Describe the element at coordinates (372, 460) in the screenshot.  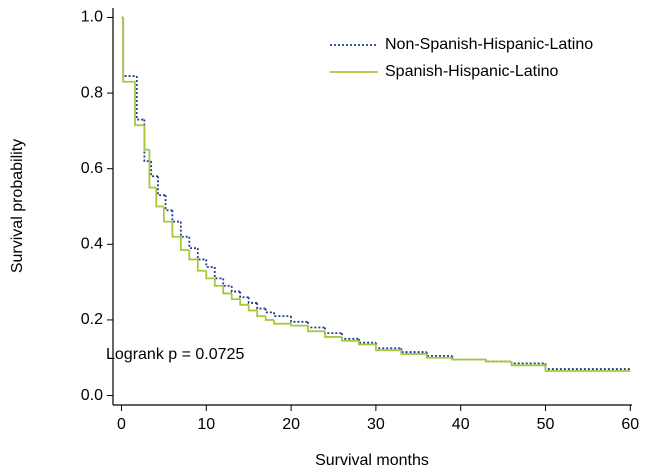
I see `x-axis-label: Survival months` at that location.